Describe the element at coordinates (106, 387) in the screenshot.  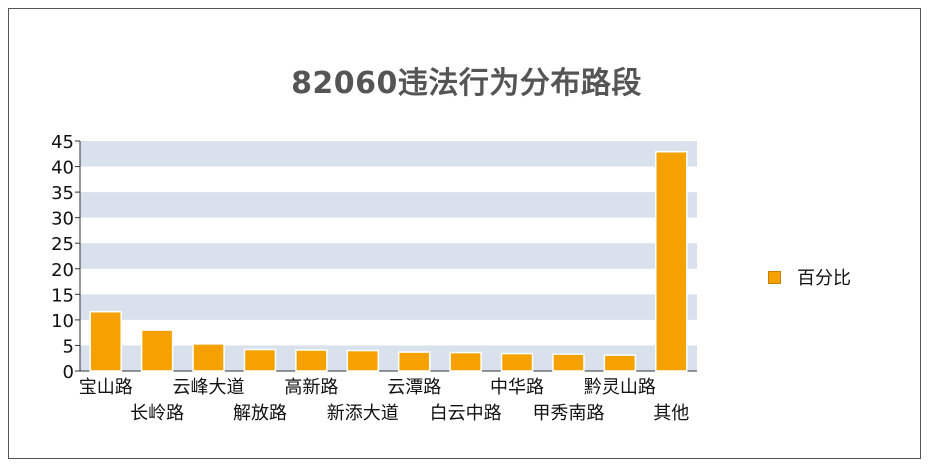
I see `x-category-label: 宝山路` at that location.